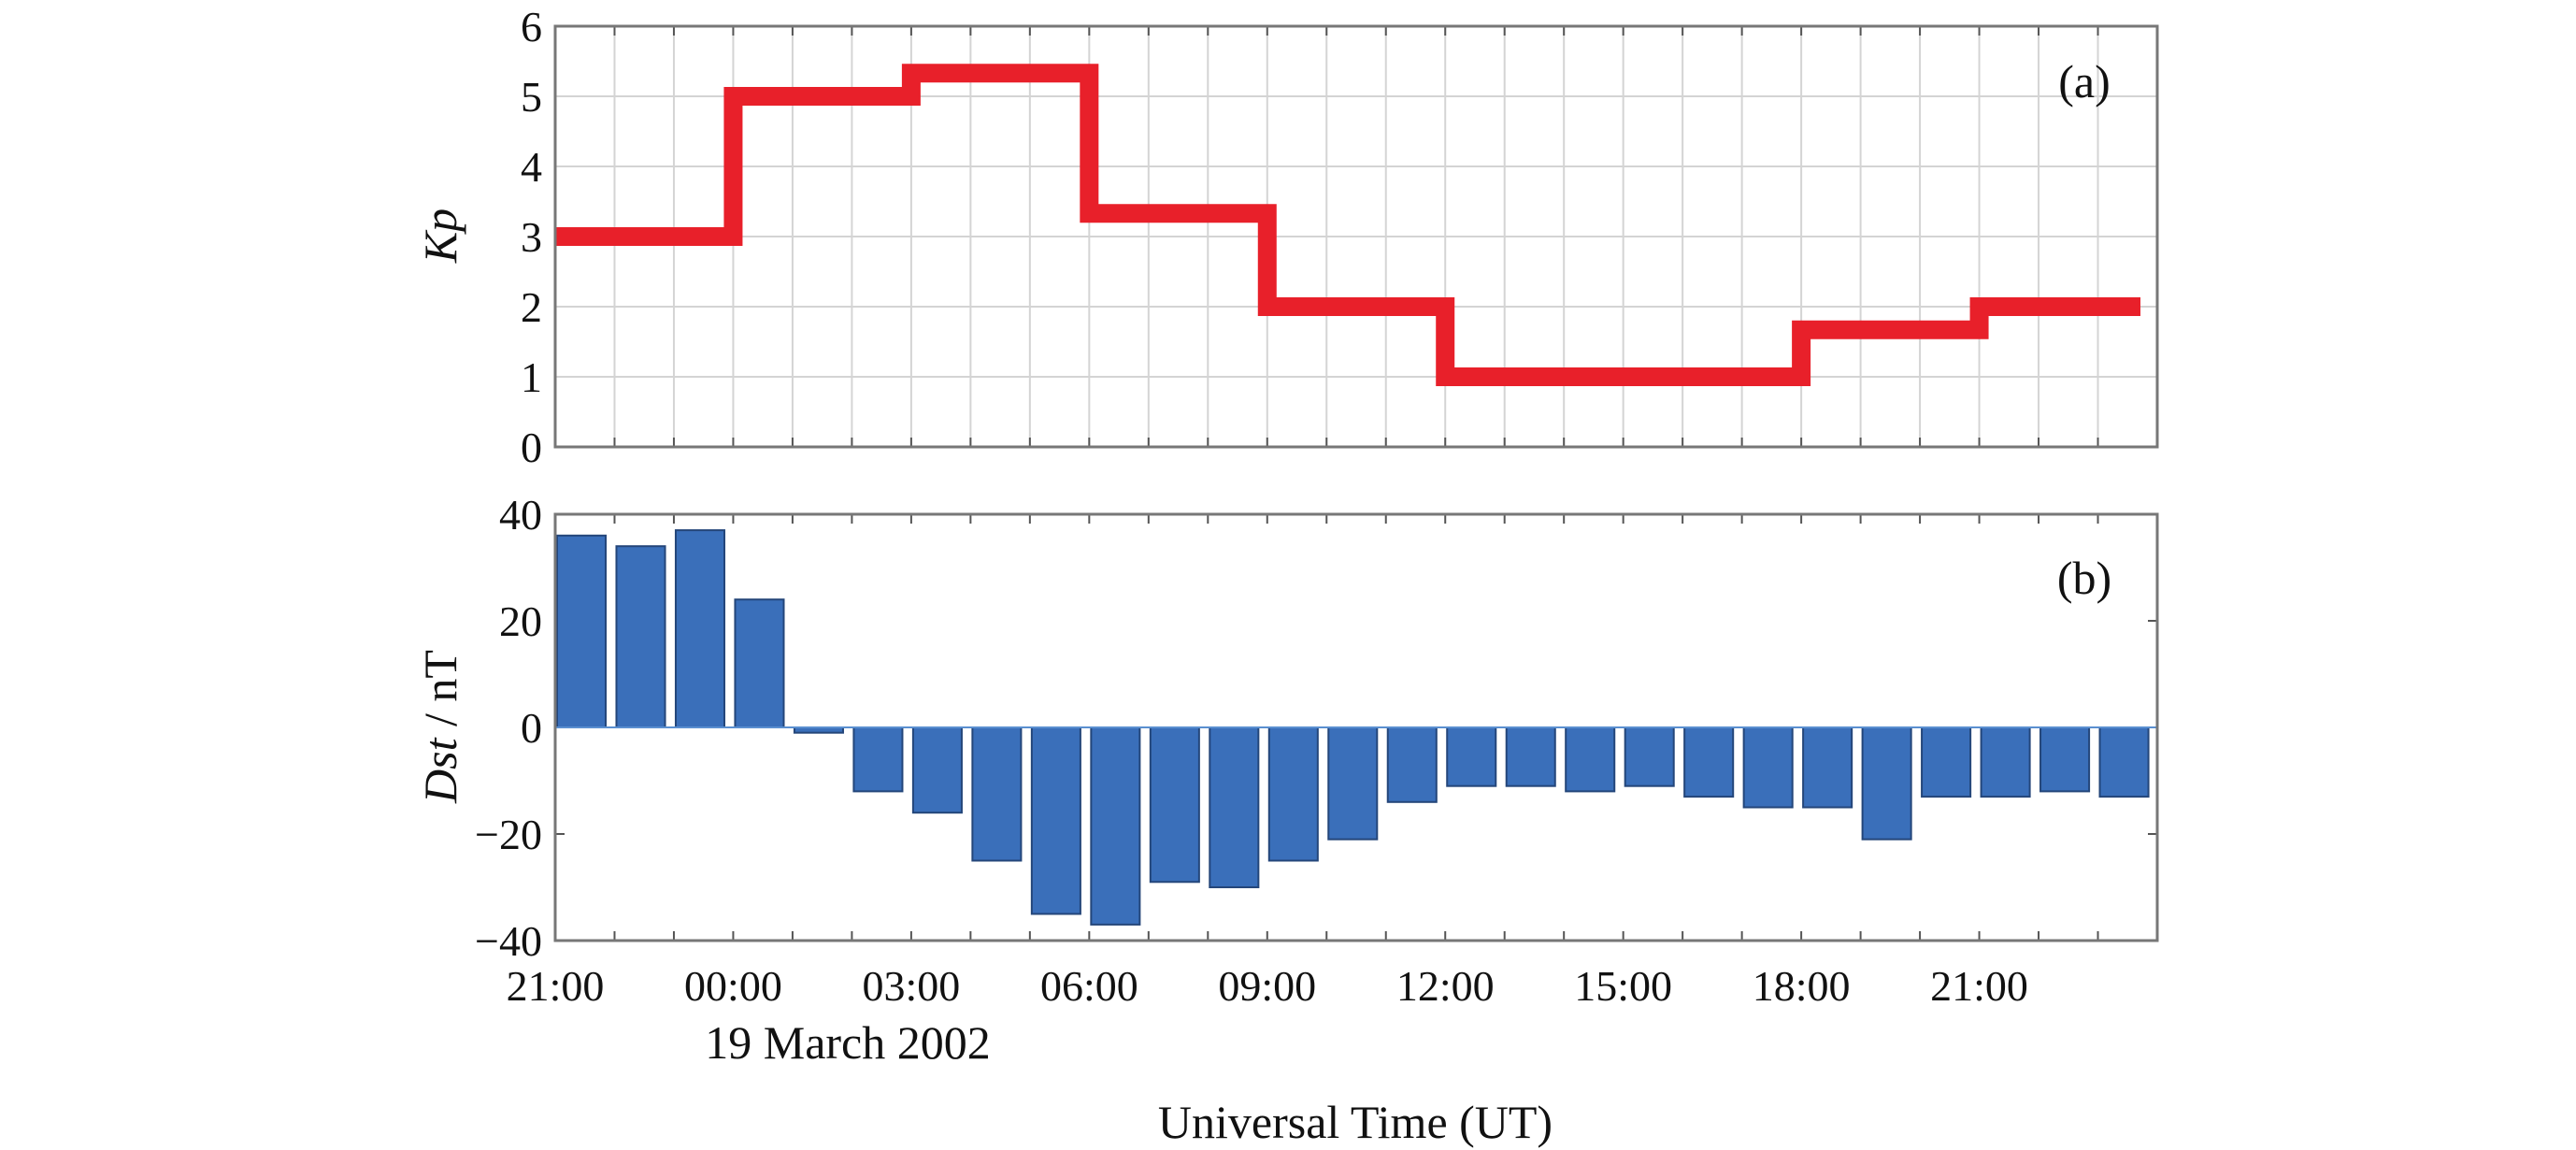  Describe the element at coordinates (848, 1042) in the screenshot. I see `date-label: 19 March 2002` at that location.